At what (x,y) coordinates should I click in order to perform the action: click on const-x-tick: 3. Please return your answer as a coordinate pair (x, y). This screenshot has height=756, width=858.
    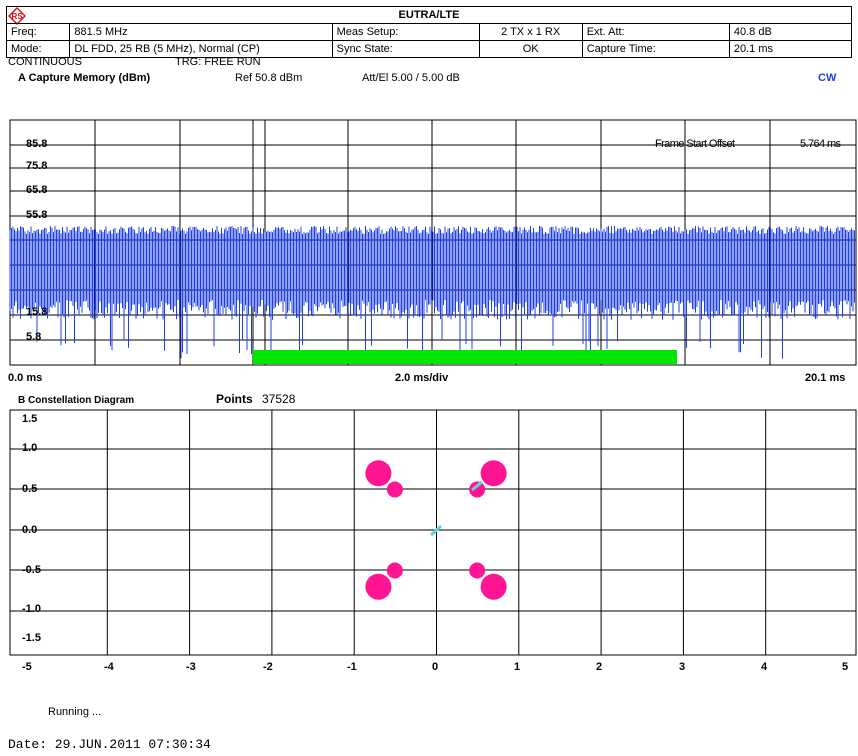
    Looking at the image, I should click on (682, 667).